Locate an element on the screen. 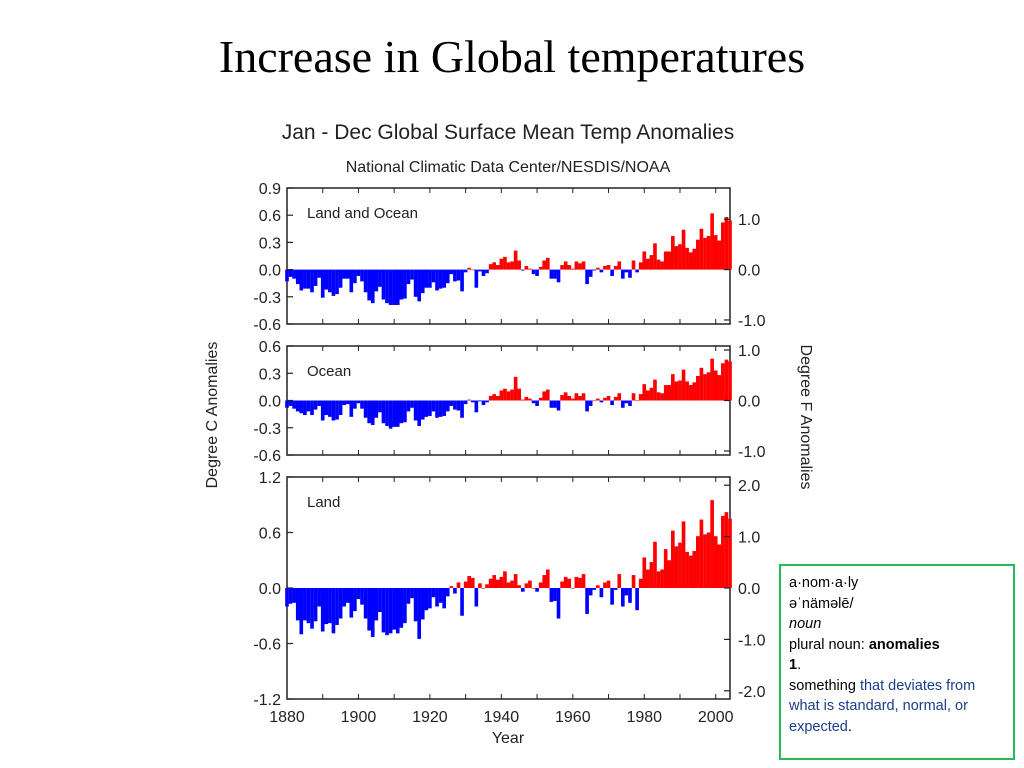 The image size is (1024, 768). x-axis-label: Year is located at coordinates (508, 738).